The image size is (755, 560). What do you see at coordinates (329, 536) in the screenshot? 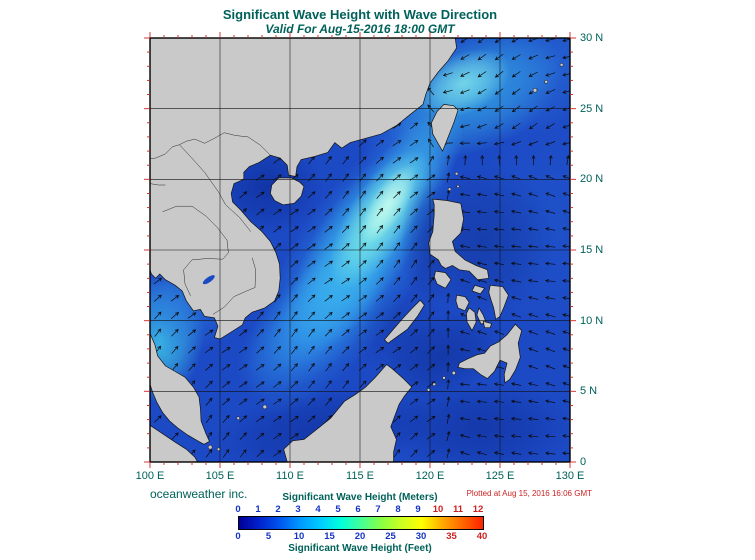
I see `feet-tick-label: 15` at bounding box center [329, 536].